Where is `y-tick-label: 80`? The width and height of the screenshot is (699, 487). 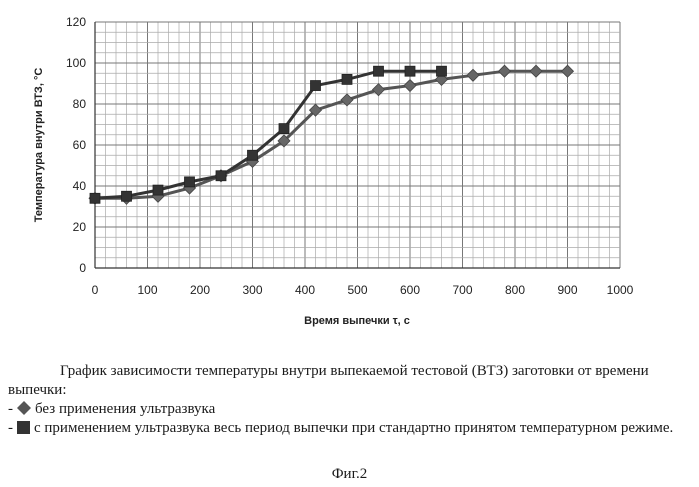
y-tick-label: 80 is located at coordinates (80, 104).